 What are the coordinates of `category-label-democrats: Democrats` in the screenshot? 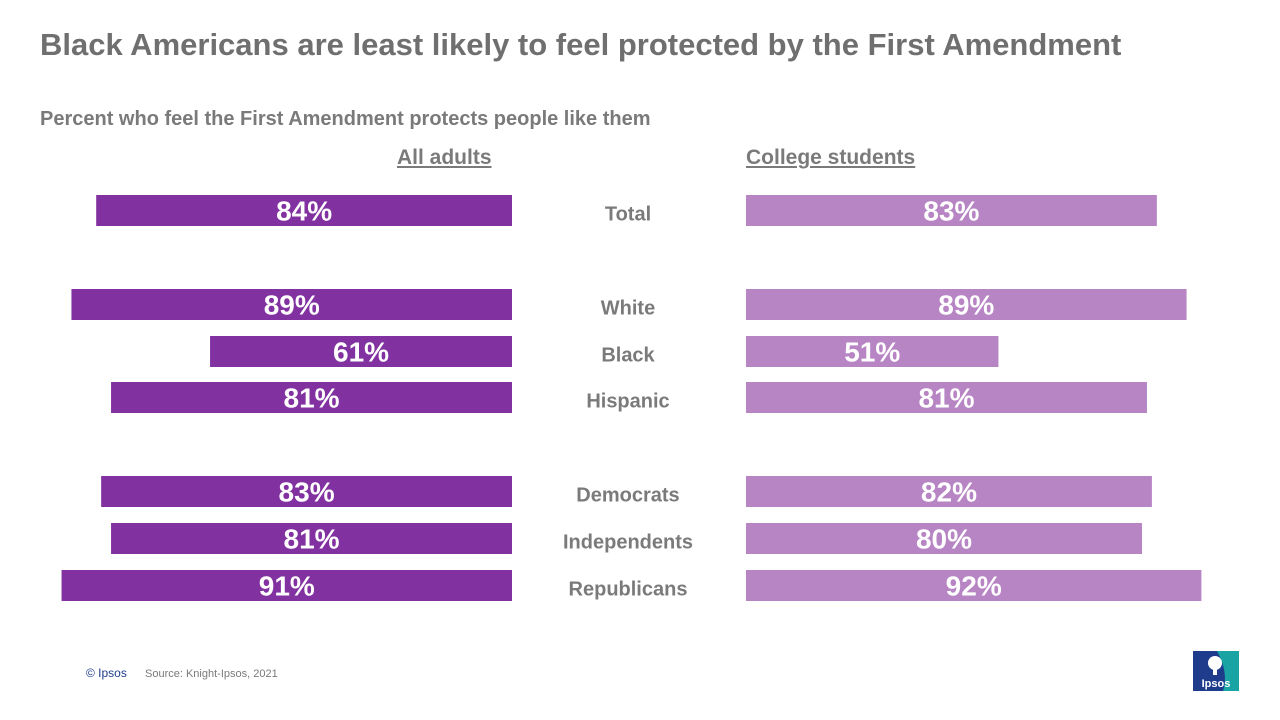 It's located at (627, 496).